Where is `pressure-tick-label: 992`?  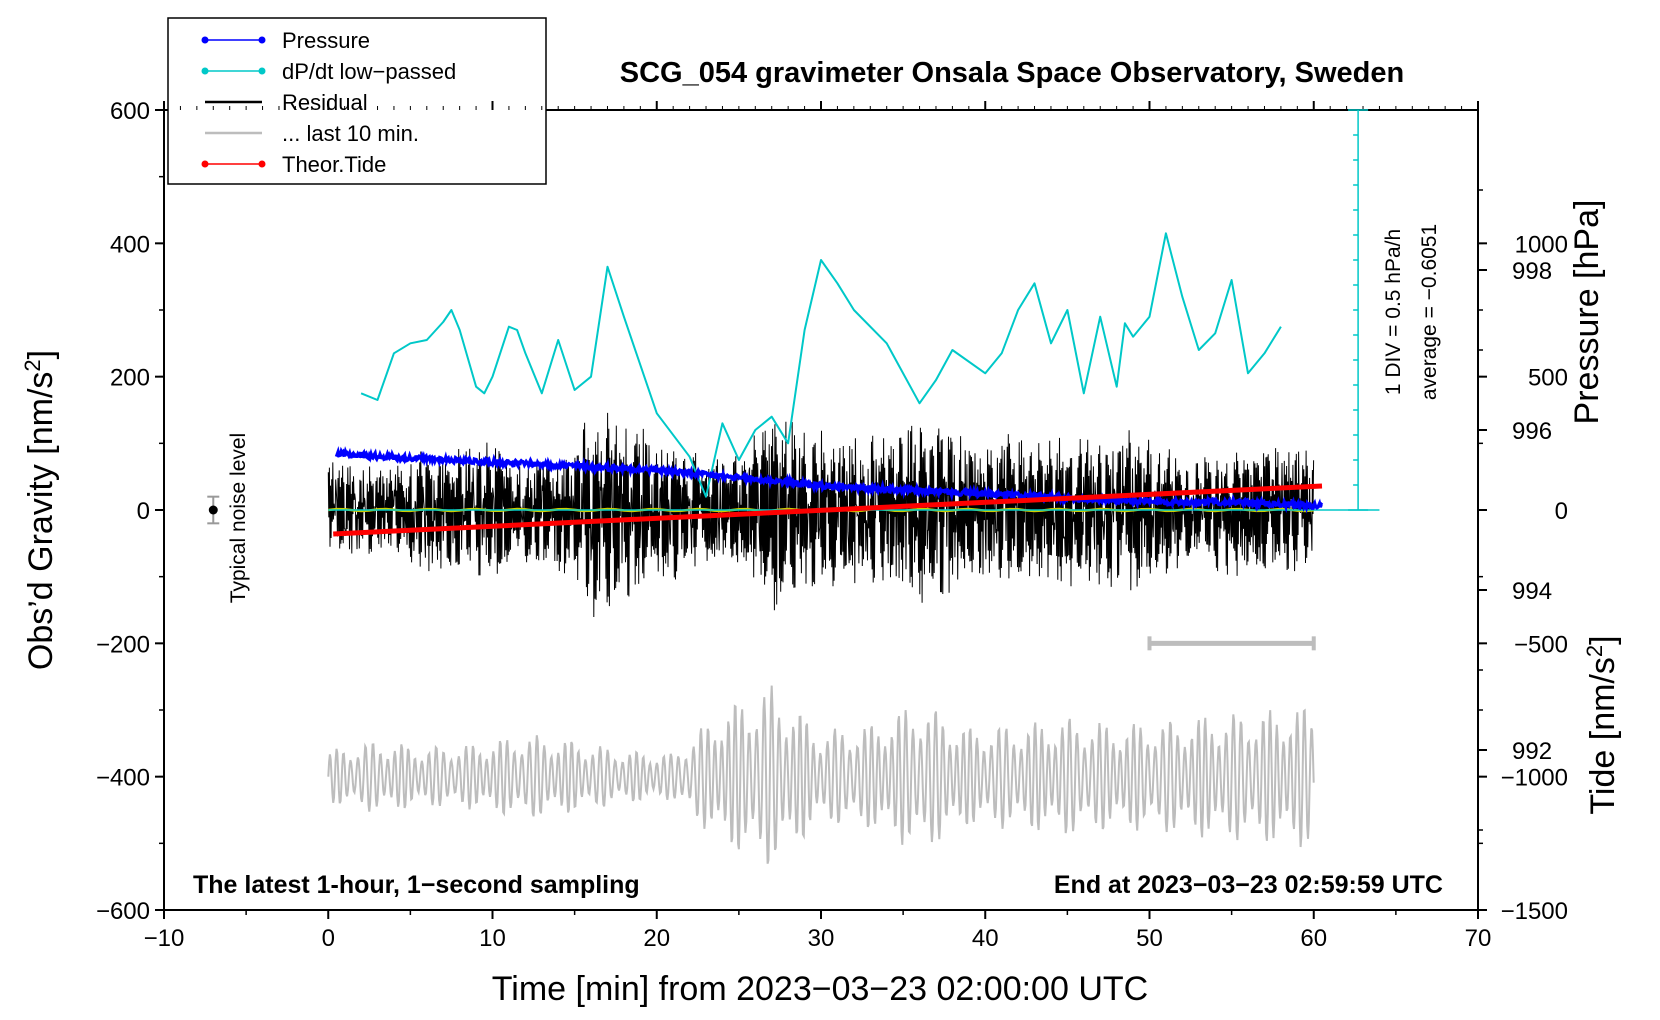
pressure-tick-label: 992 is located at coordinates (1532, 751).